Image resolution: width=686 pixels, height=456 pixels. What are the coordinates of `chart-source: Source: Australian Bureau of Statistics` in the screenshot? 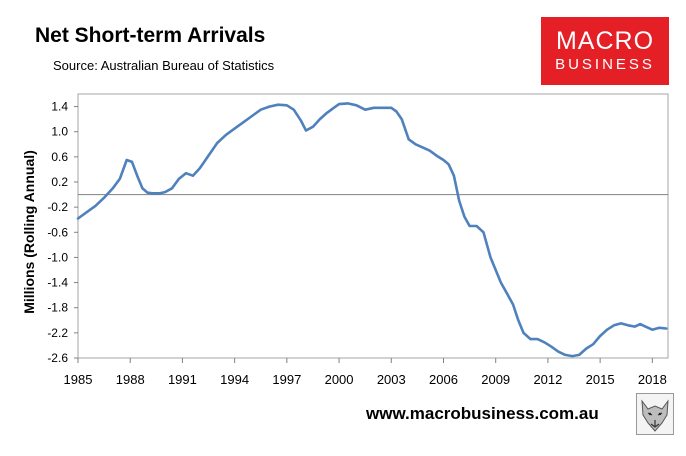 It's located at (164, 65).